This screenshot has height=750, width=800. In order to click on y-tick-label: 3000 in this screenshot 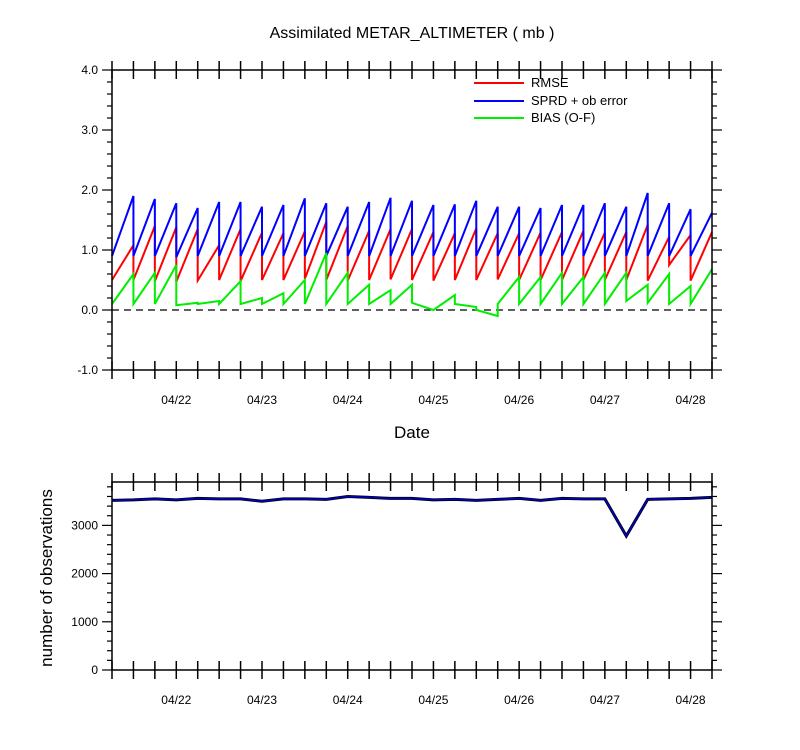, I will do `click(84, 525)`.